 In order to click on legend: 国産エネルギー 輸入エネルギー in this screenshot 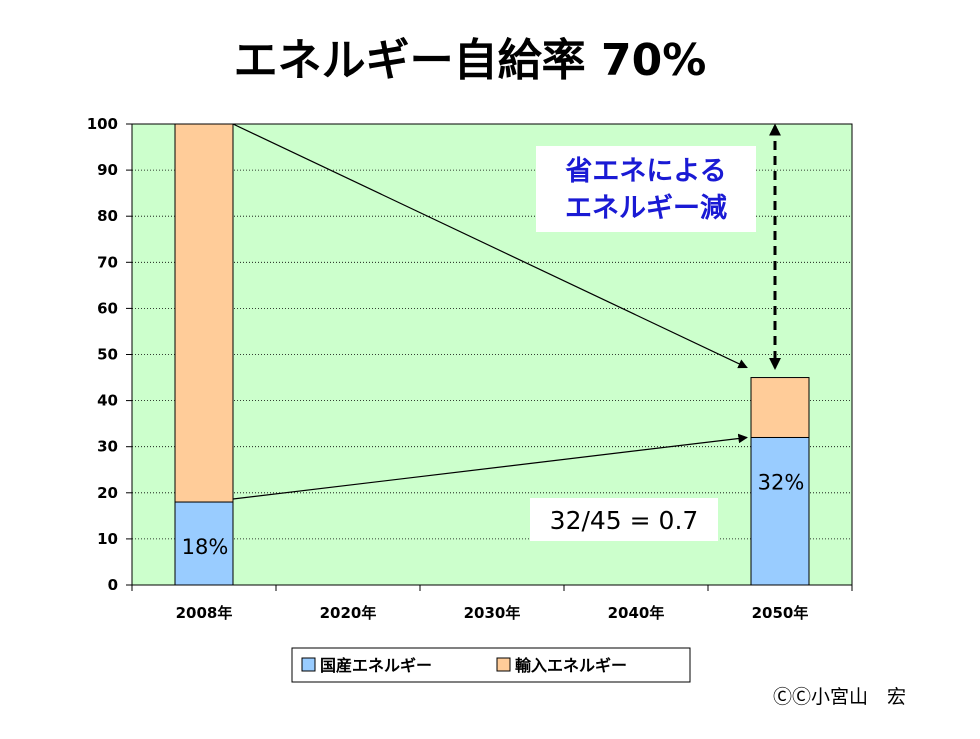, I will do `click(491, 665)`.